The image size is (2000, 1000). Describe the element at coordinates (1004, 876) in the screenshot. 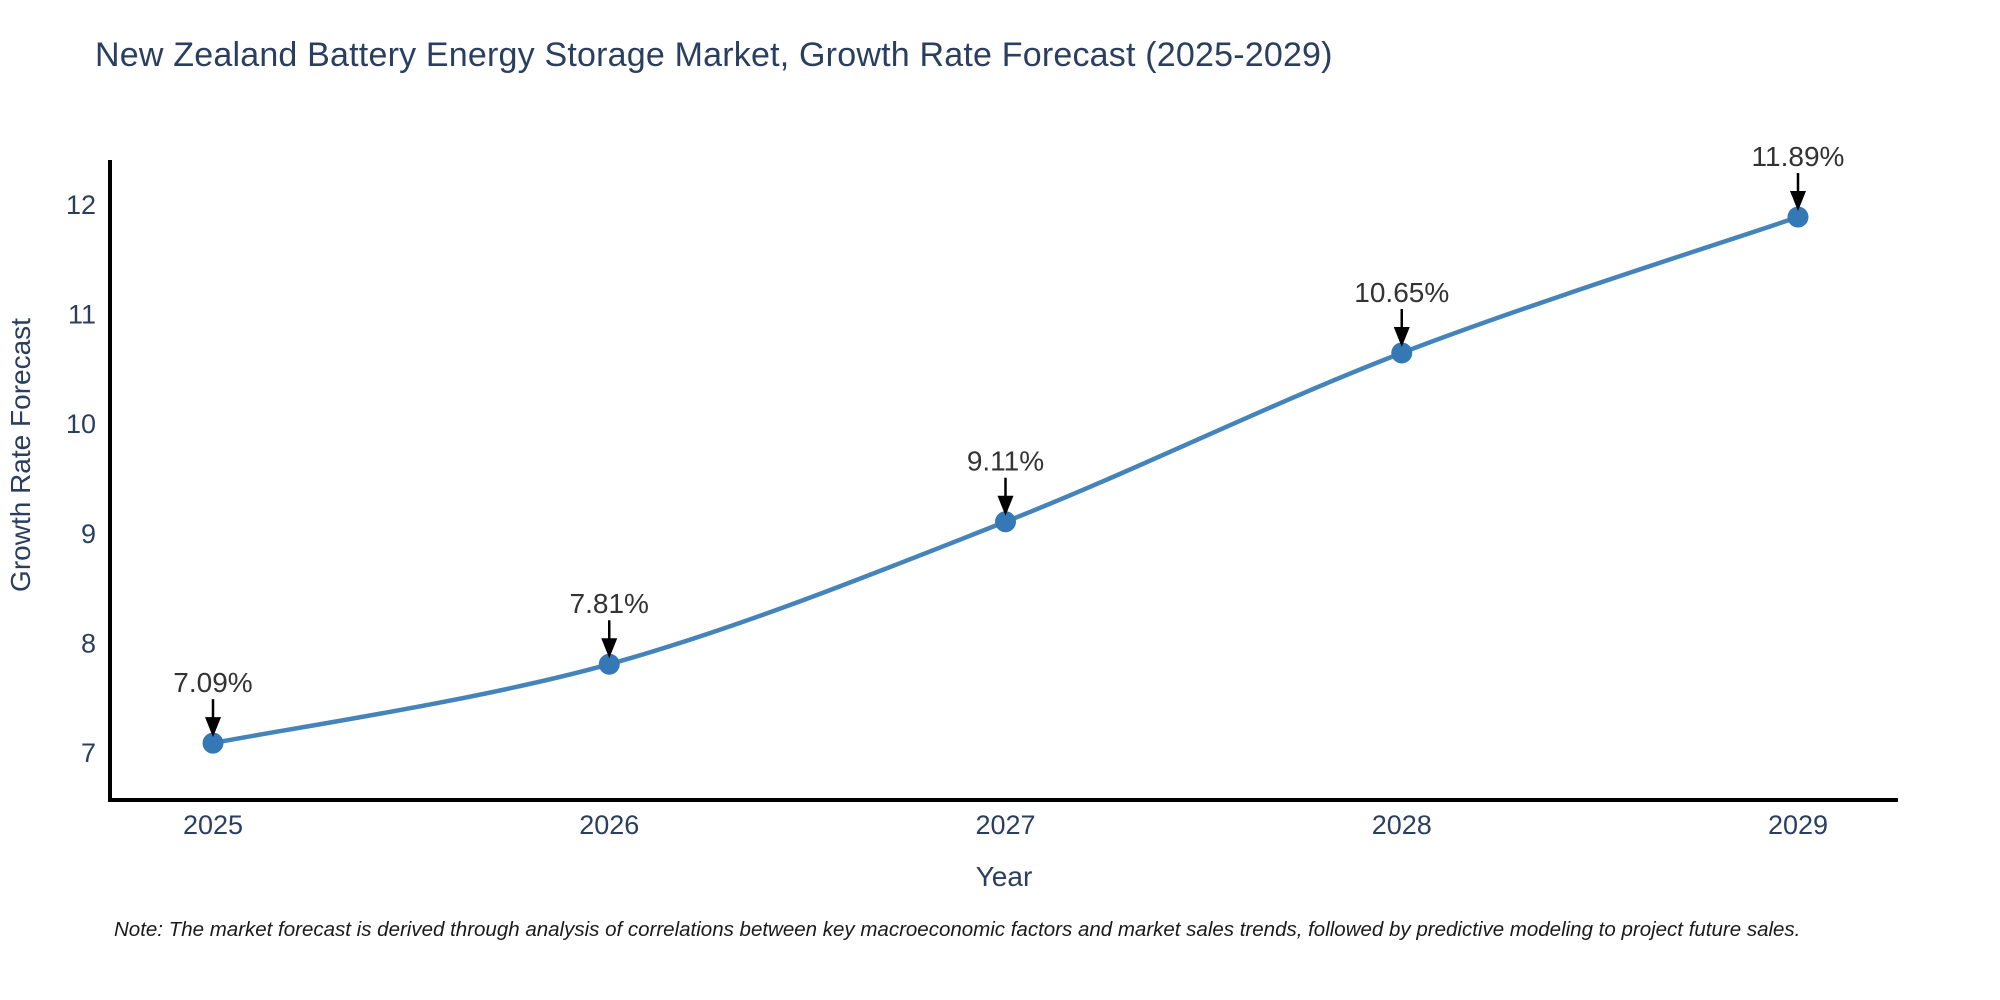

I see `x-axis-title: Year` at that location.